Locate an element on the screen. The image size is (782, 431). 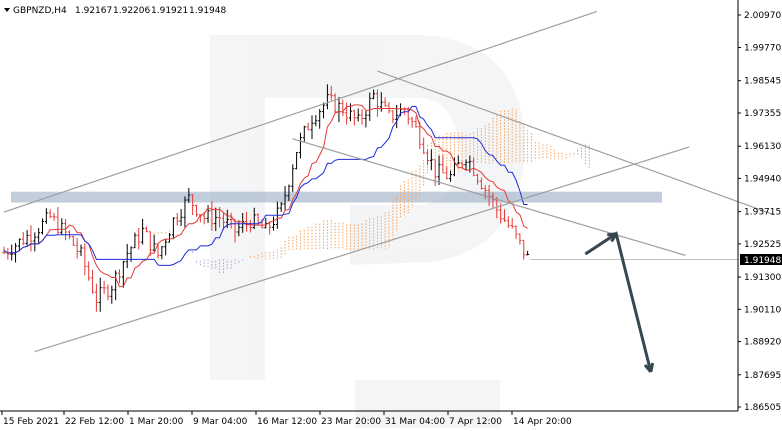
time-tick-label: 1 Mar 20:00 is located at coordinates (156, 422).